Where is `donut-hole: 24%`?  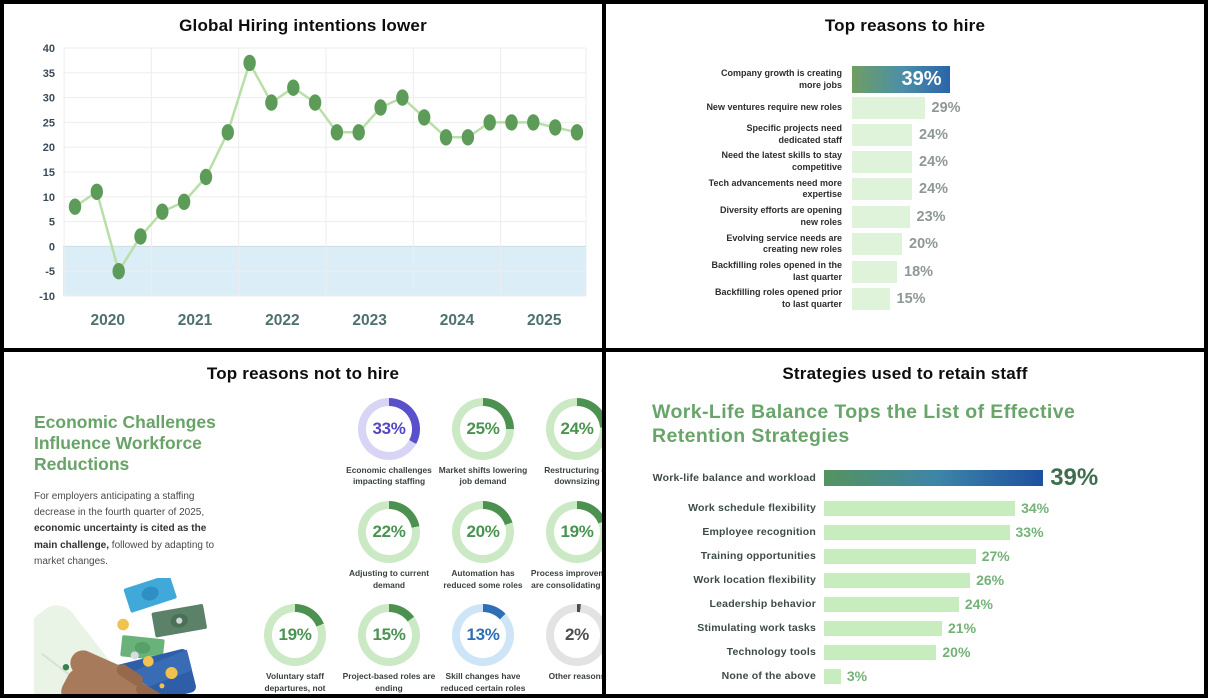
donut-hole: 24% is located at coordinates (577, 429).